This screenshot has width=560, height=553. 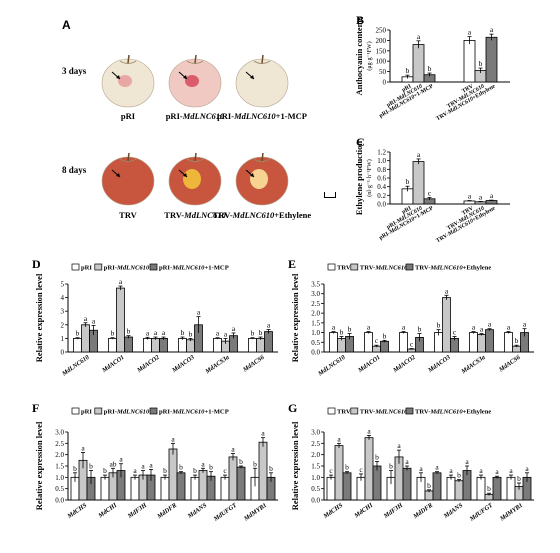 I want to click on legend-label: pRI-MdLNC610+1-MCP, so click(x=194, y=412).